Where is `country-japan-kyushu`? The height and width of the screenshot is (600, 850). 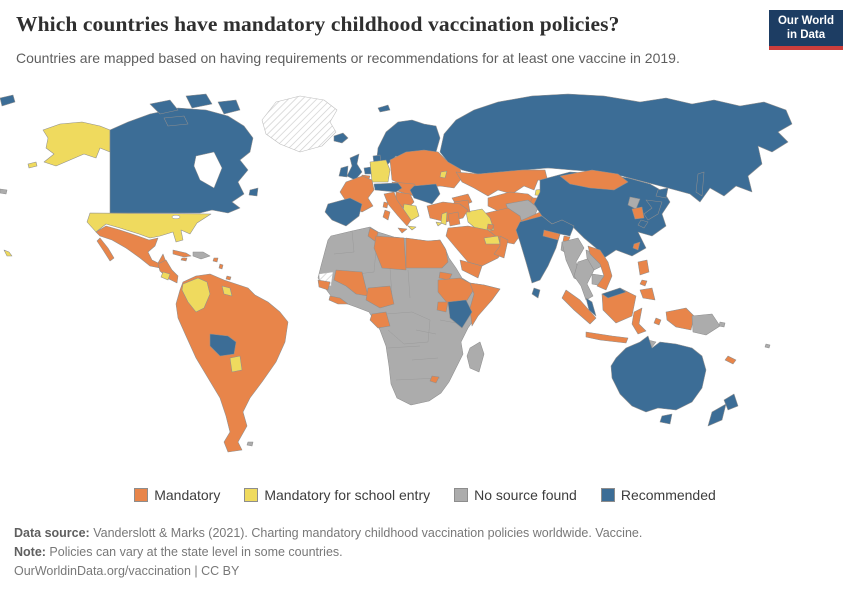
country-japan-kyushu is located at coordinates (643, 224).